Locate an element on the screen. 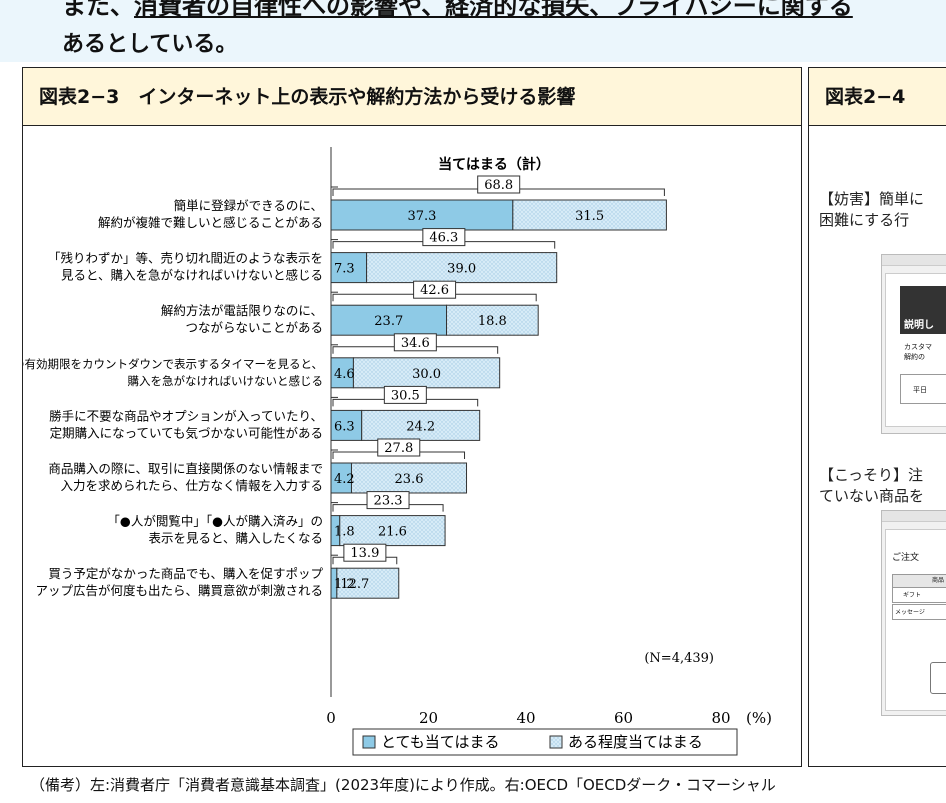 This screenshot has height=803, width=946. obstruction-mock-window: 説明し カスタマ 解約の 平日 is located at coordinates (913, 344).